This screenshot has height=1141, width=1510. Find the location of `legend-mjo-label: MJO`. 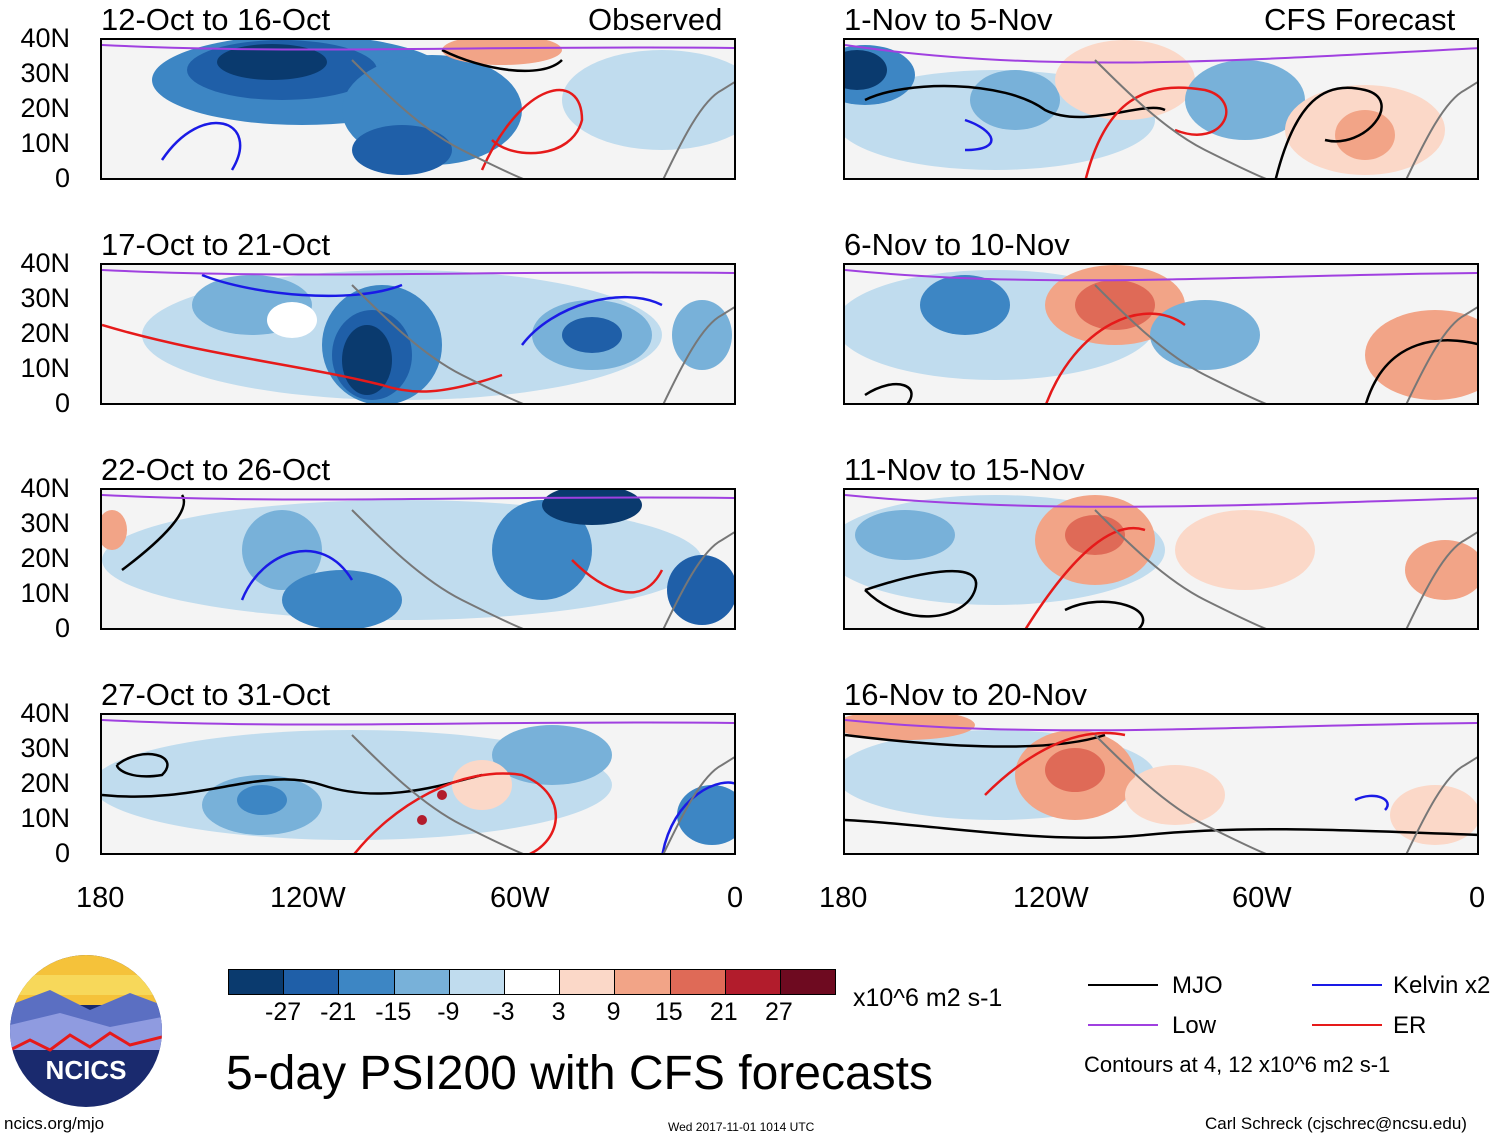

legend-mjo-label: MJO is located at coordinates (1197, 985).